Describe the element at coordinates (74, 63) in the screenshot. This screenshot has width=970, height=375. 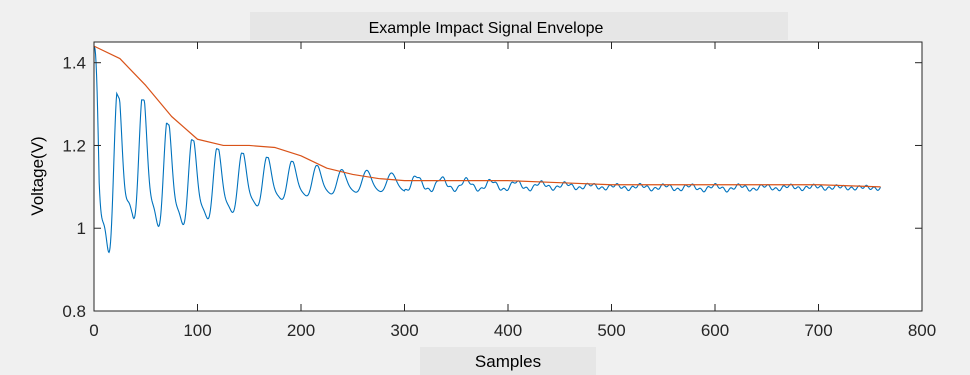
I see `y-tick-label: 1.4` at that location.